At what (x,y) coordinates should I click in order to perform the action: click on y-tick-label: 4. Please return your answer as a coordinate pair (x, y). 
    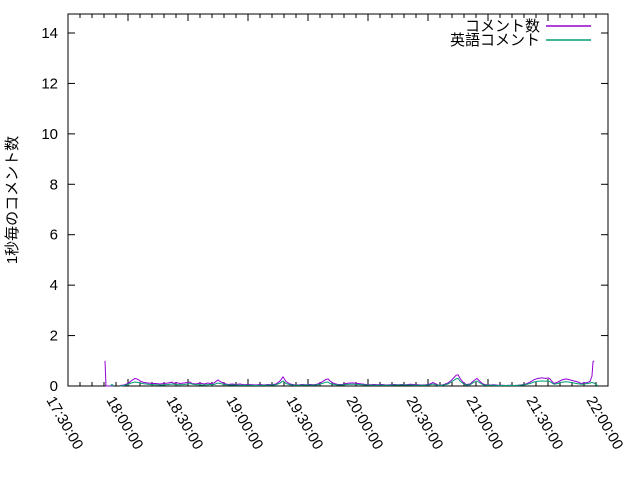
    Looking at the image, I should click on (54, 285).